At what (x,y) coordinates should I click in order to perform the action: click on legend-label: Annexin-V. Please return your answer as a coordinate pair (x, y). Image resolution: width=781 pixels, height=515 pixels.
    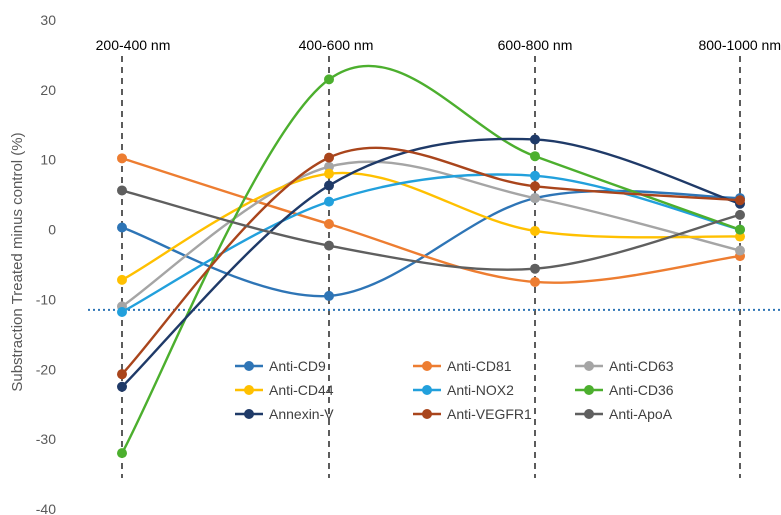
    Looking at the image, I should click on (301, 414).